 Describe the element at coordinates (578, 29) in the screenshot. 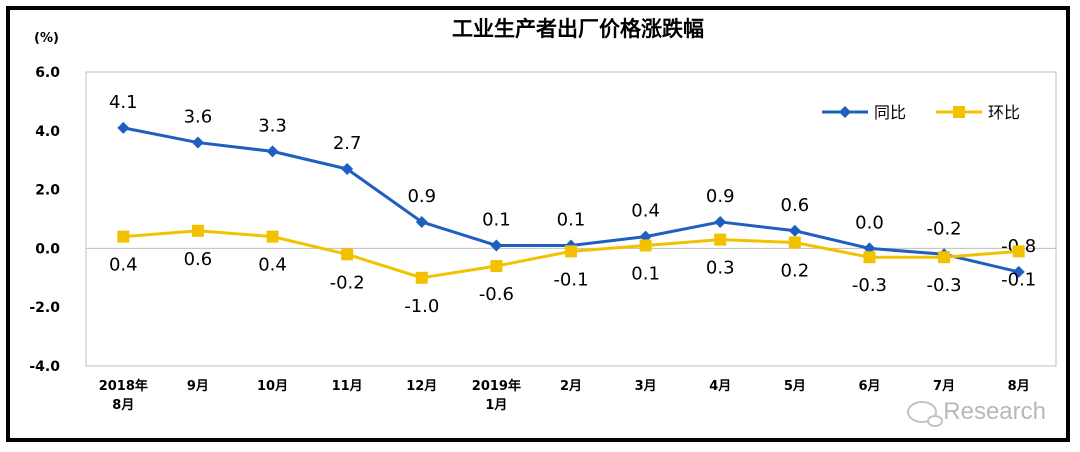

I see `chart-title: 工业生产者出厂价格涨跌幅` at that location.